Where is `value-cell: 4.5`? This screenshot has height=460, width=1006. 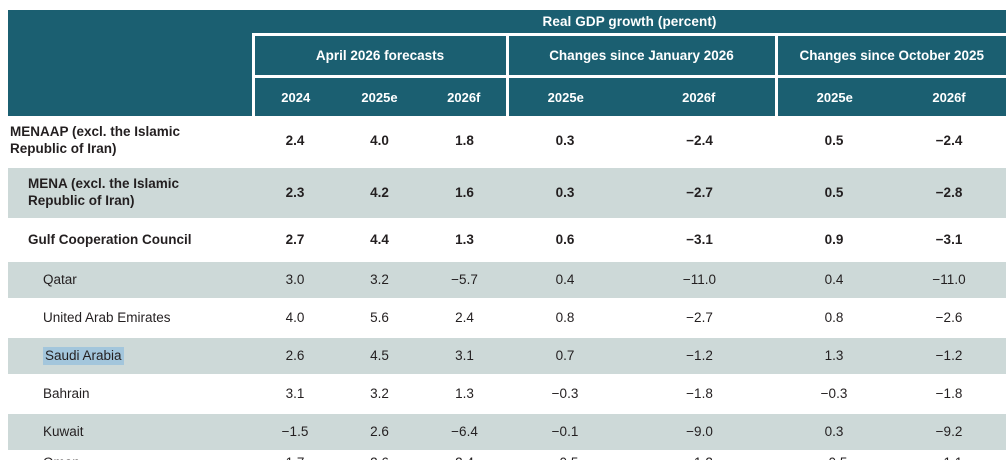
value-cell: 4.5 is located at coordinates (379, 356).